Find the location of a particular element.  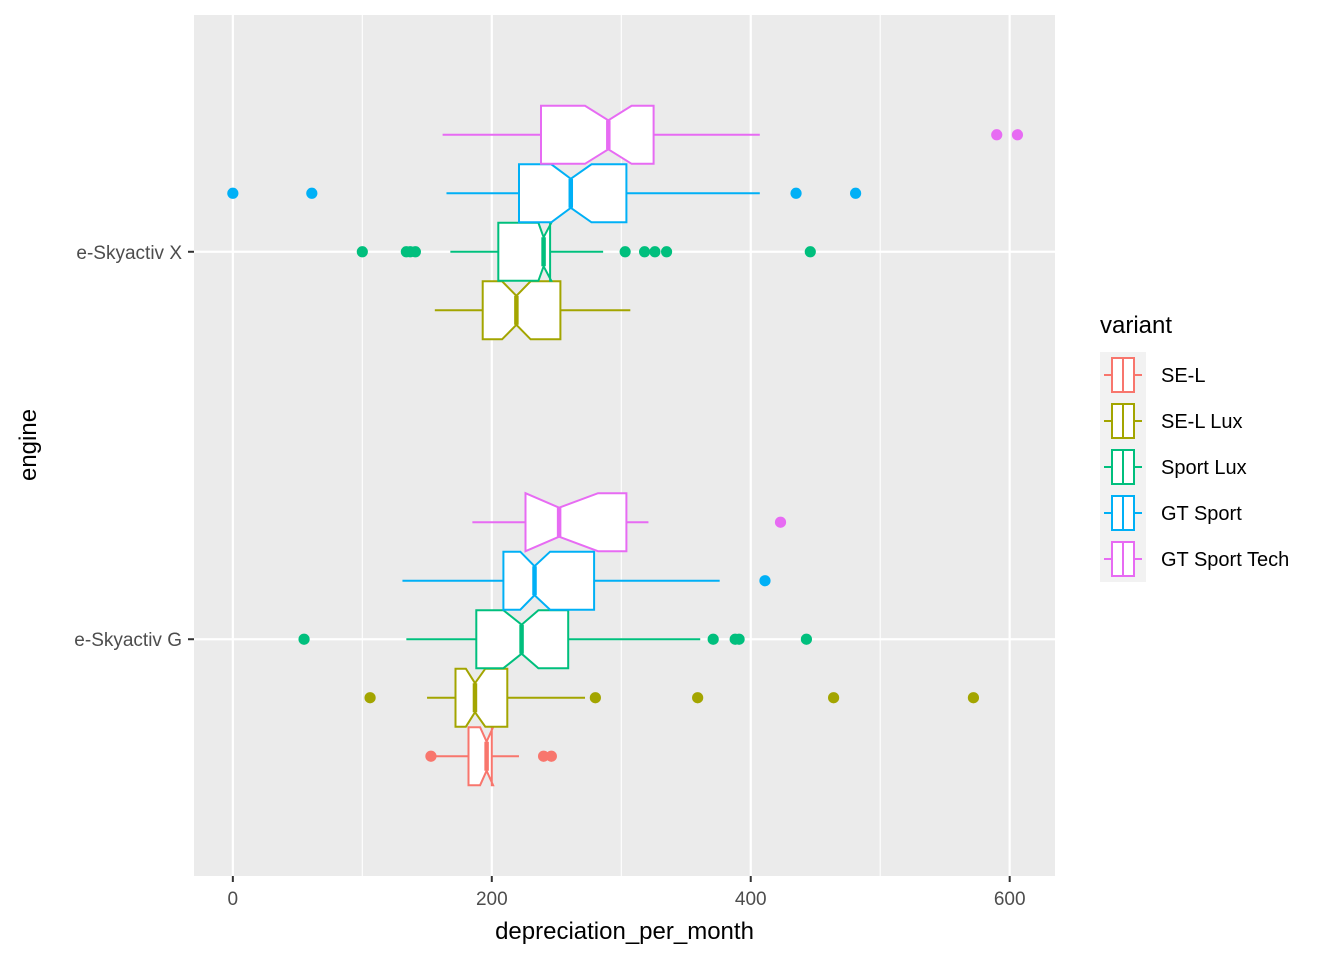

y-axis-title: engine is located at coordinates (28, 445).